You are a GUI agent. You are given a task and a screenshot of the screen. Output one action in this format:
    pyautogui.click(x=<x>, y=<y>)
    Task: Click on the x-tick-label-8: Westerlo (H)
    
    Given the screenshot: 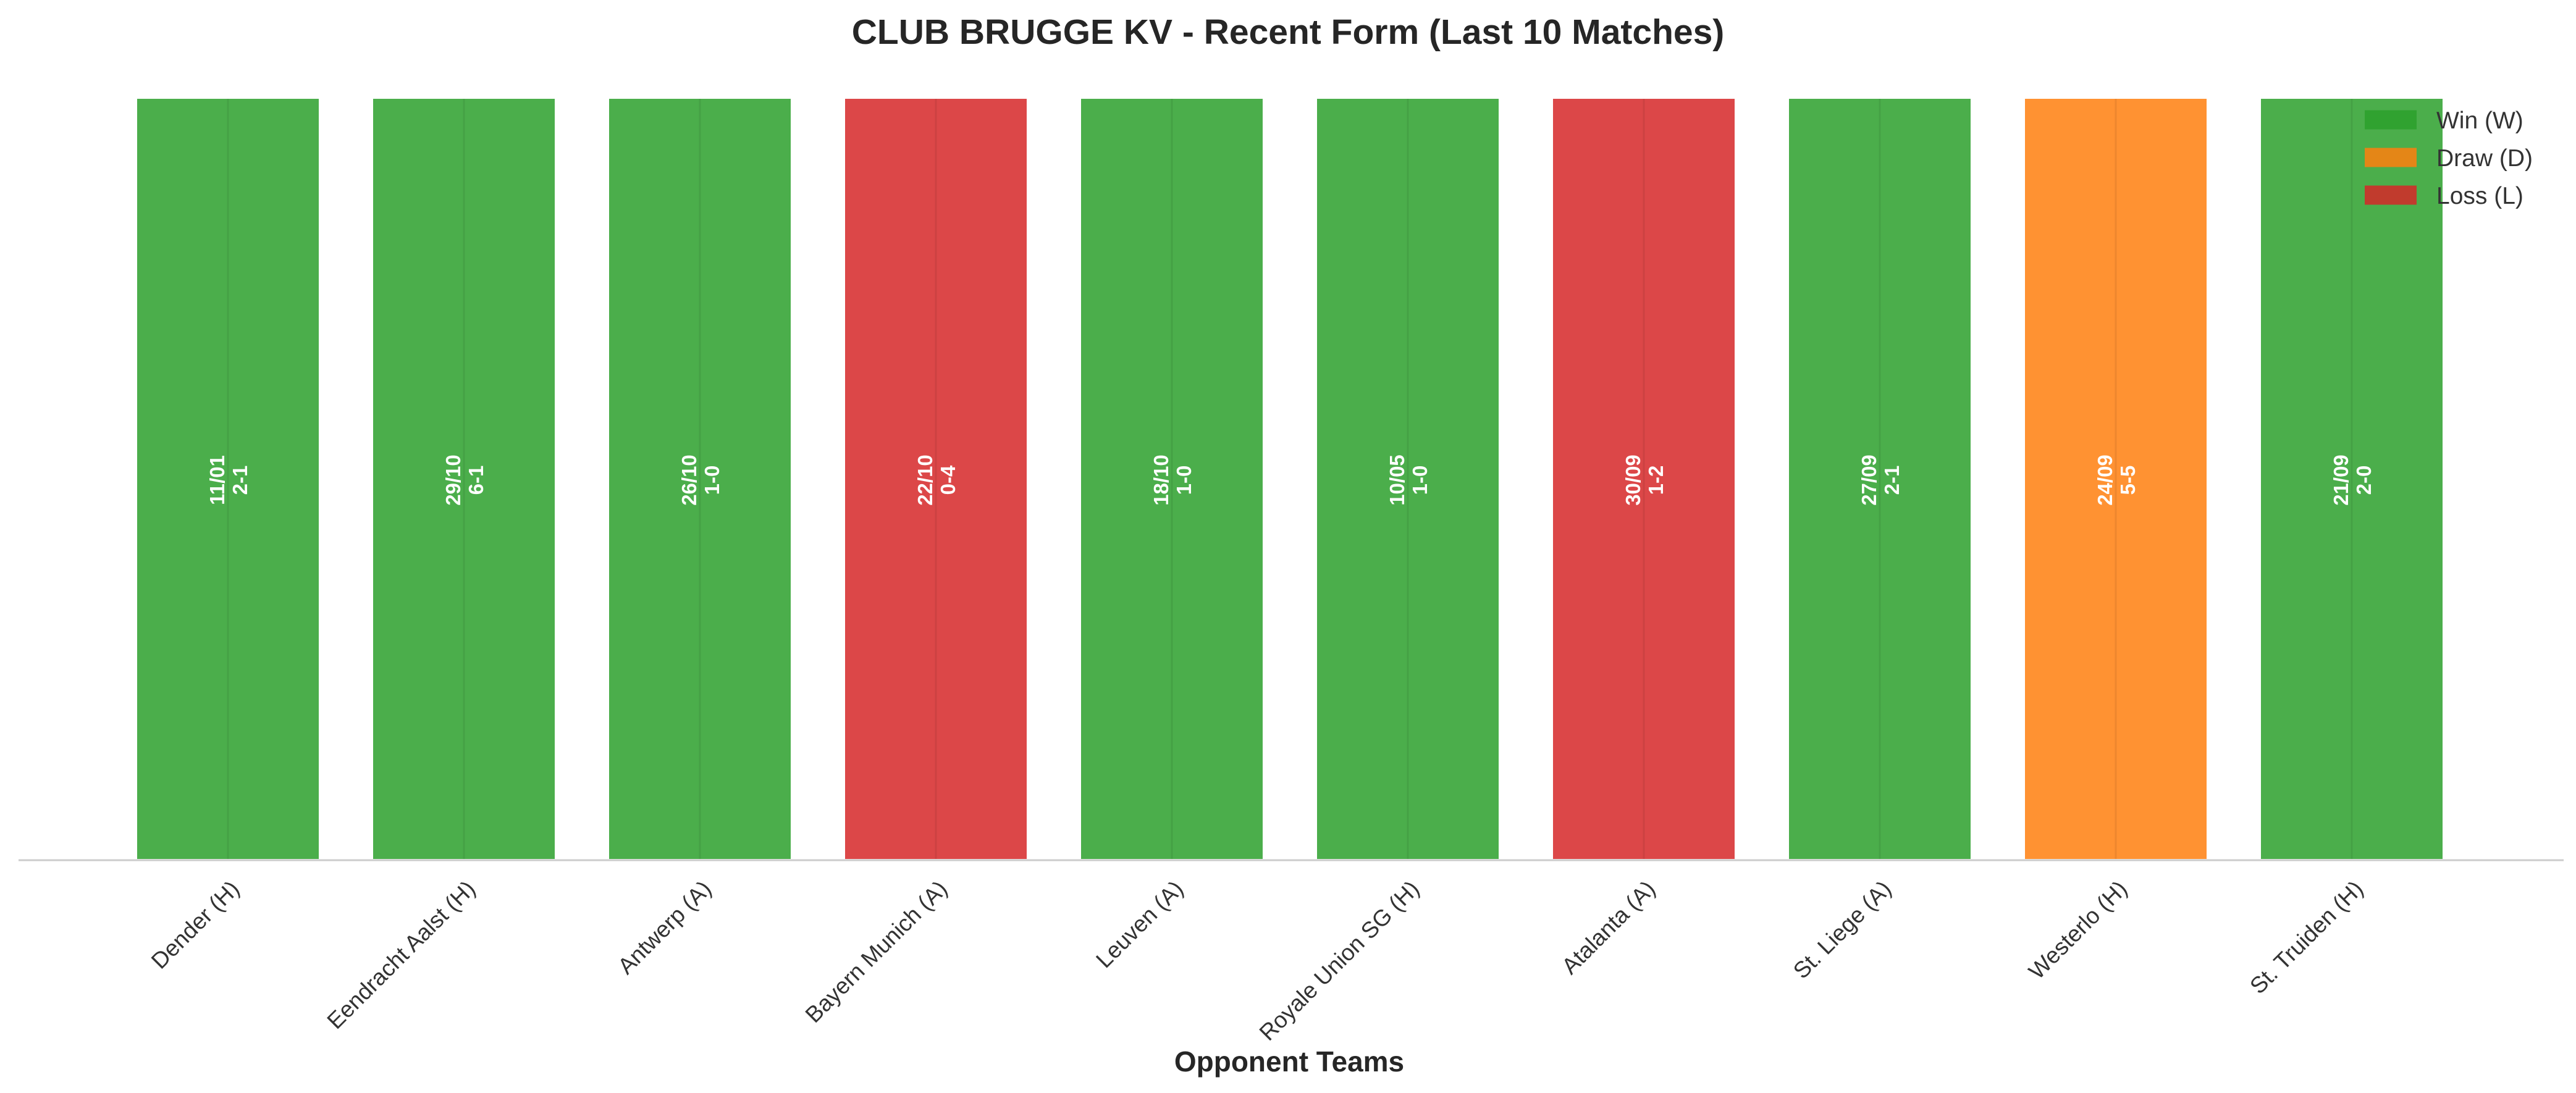 What is the action you would take?
    pyautogui.click(x=2078, y=930)
    